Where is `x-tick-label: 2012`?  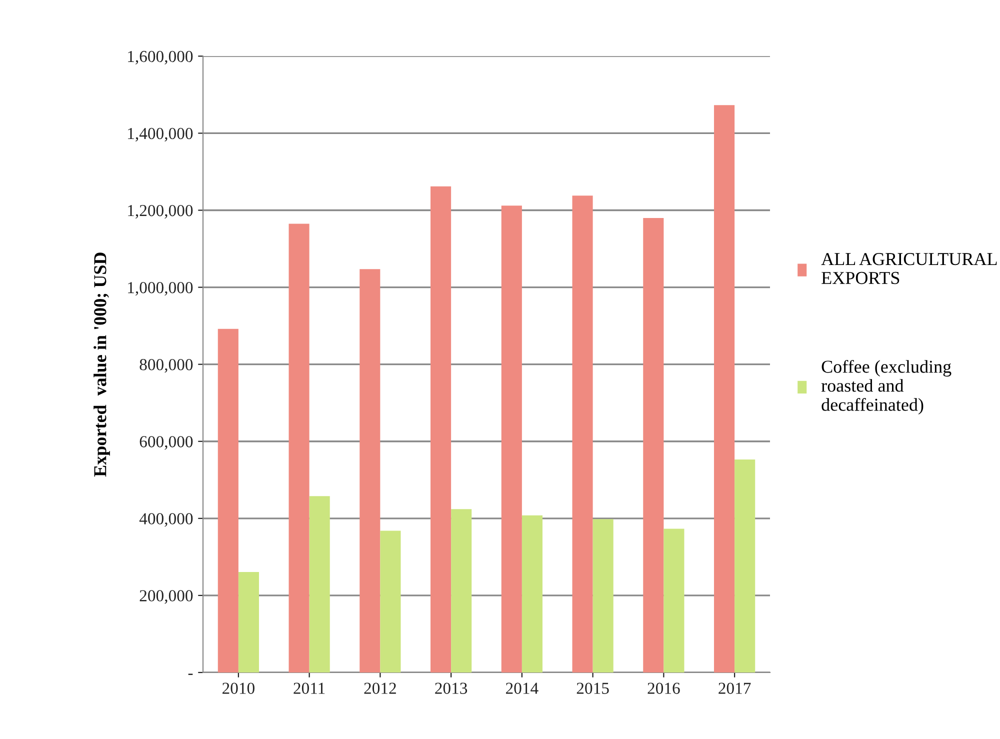
x-tick-label: 2012 is located at coordinates (380, 688).